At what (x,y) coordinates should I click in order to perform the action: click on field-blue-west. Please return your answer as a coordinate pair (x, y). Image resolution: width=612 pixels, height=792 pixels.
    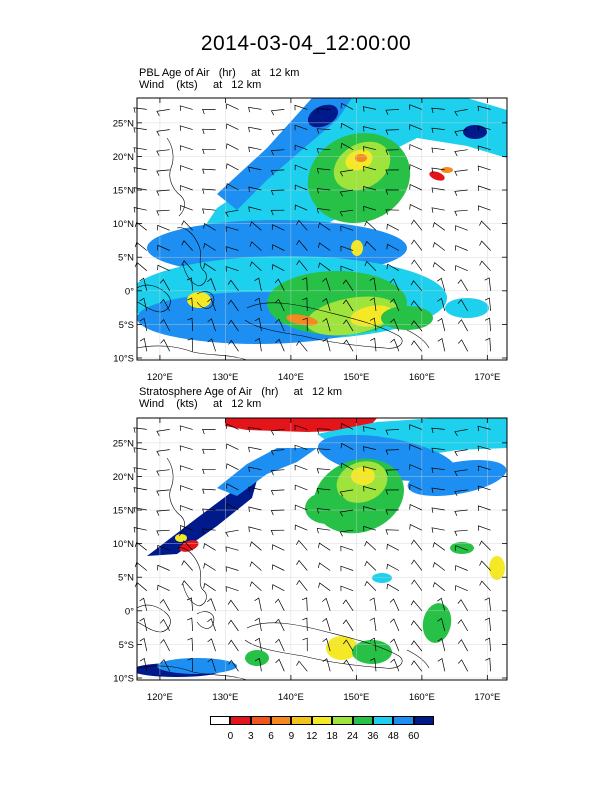
    Looking at the image, I should click on (207, 248).